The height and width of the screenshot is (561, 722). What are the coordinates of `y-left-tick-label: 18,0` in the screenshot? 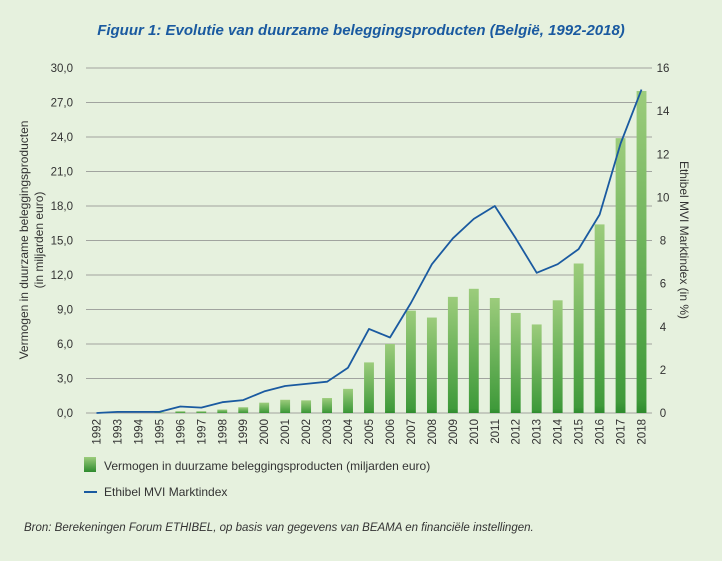 It's located at (62, 207).